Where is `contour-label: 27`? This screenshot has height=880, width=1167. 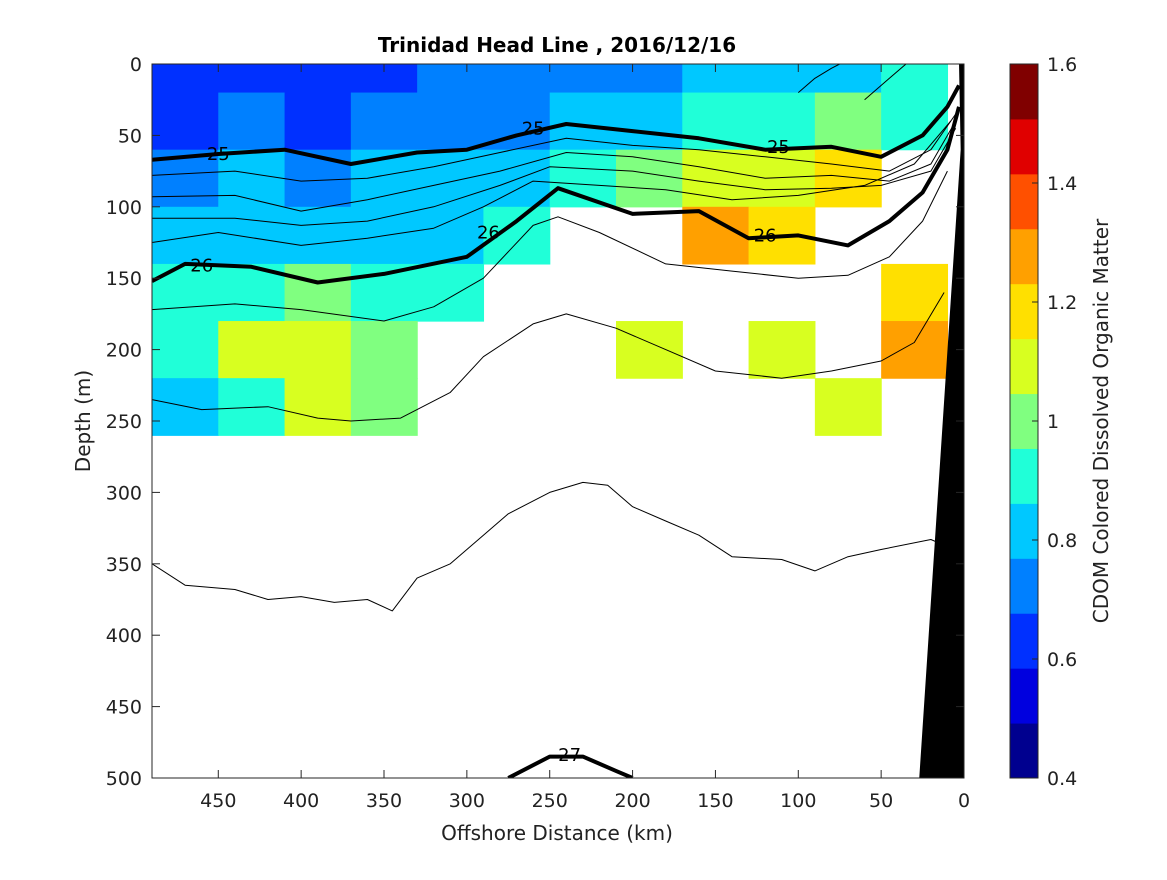 contour-label: 27 is located at coordinates (569, 755).